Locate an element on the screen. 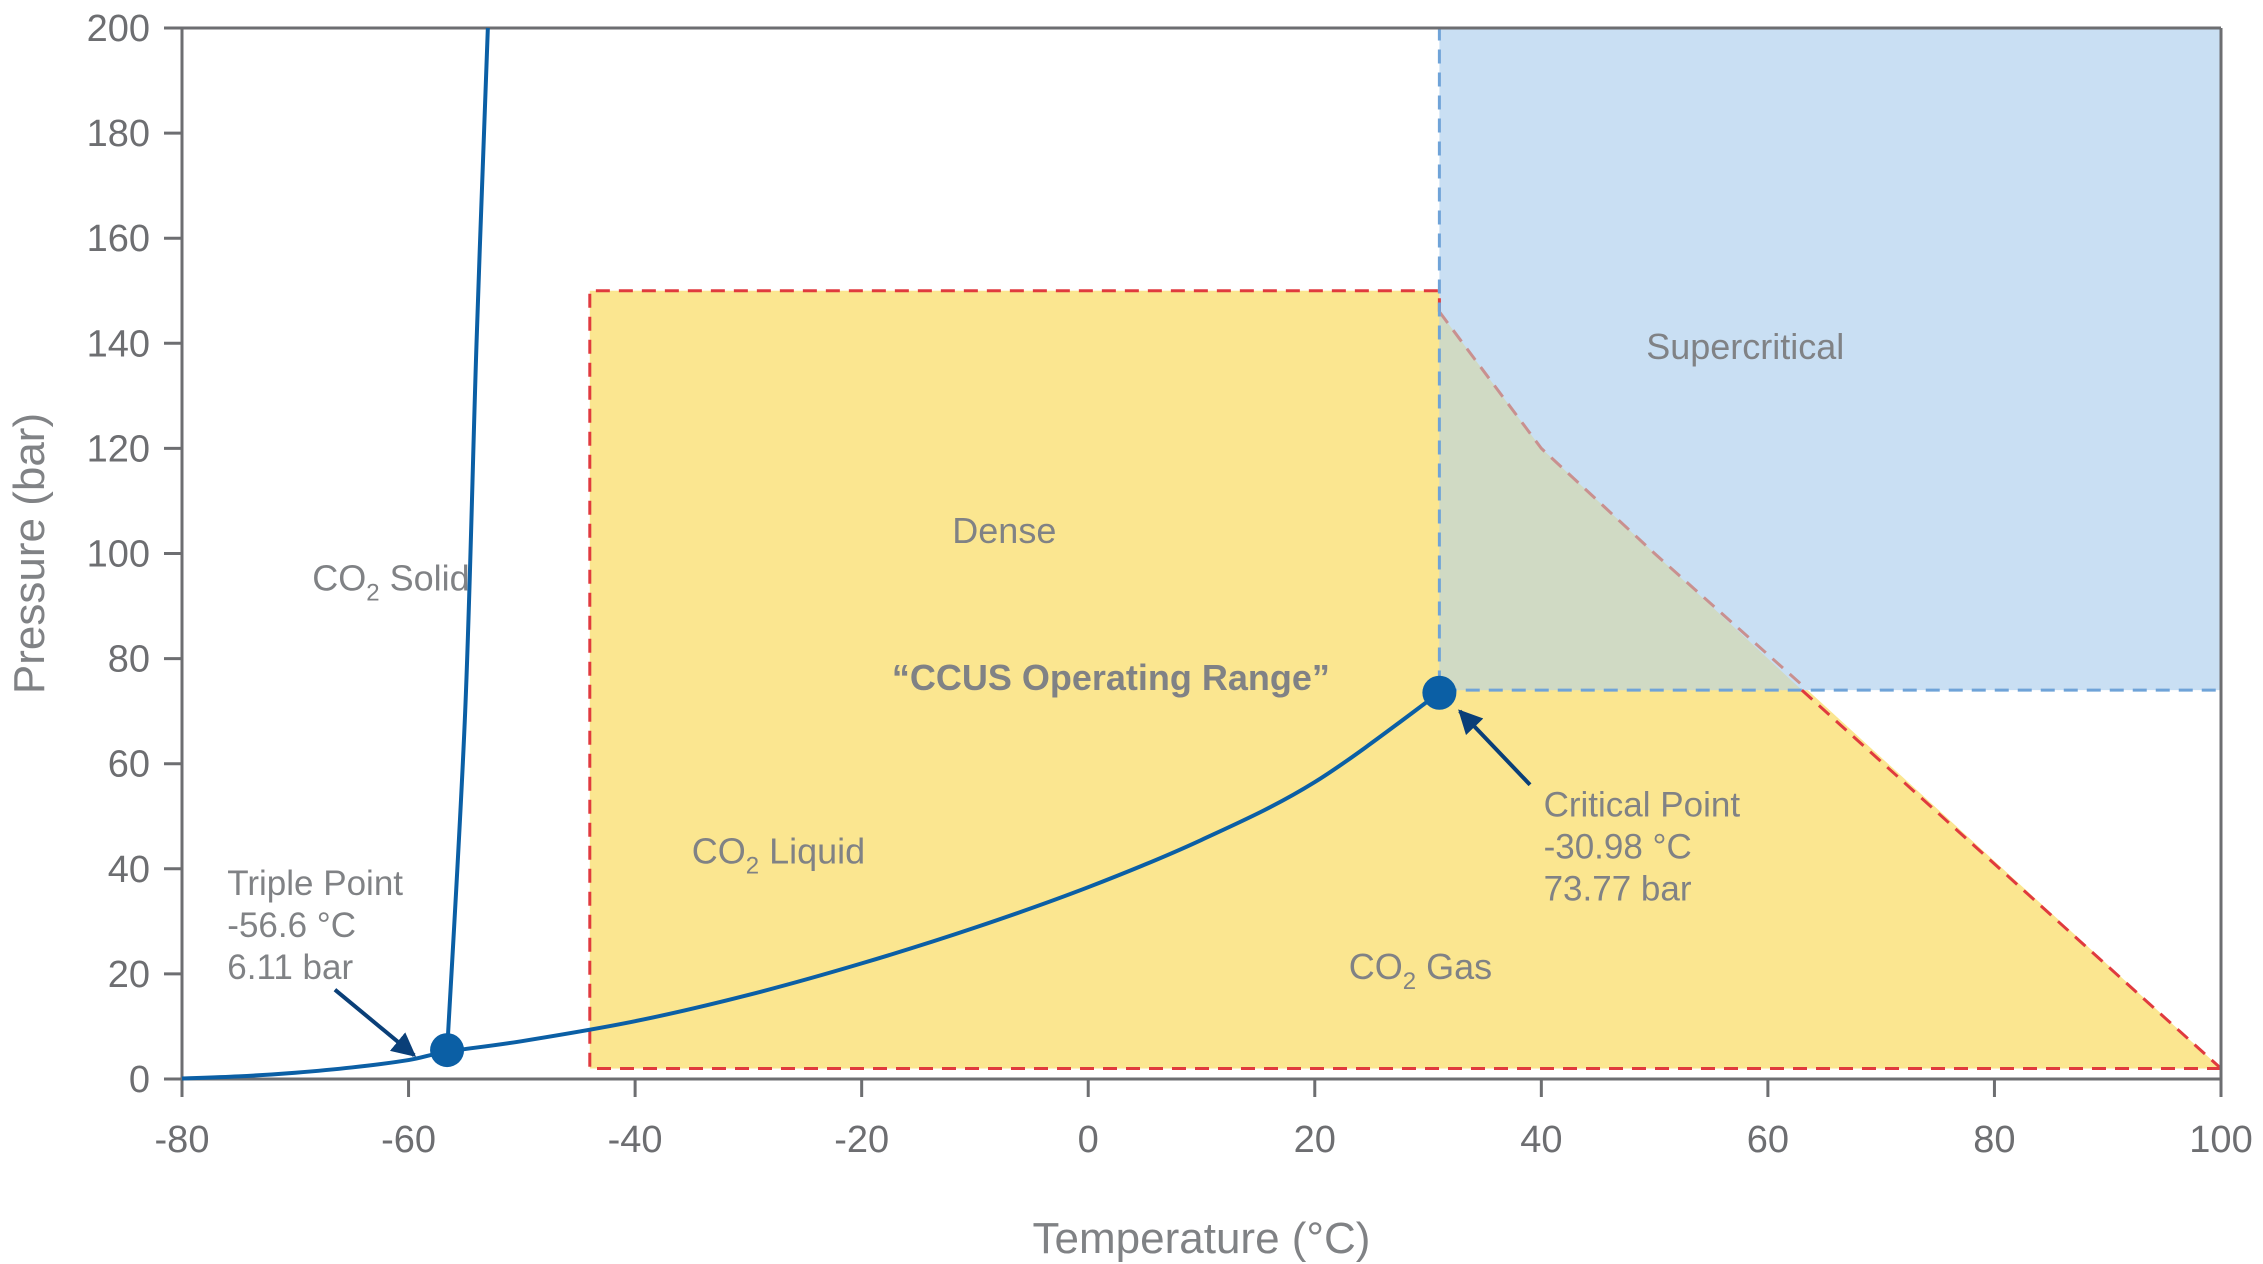  triple-point-marker is located at coordinates (447, 1050).